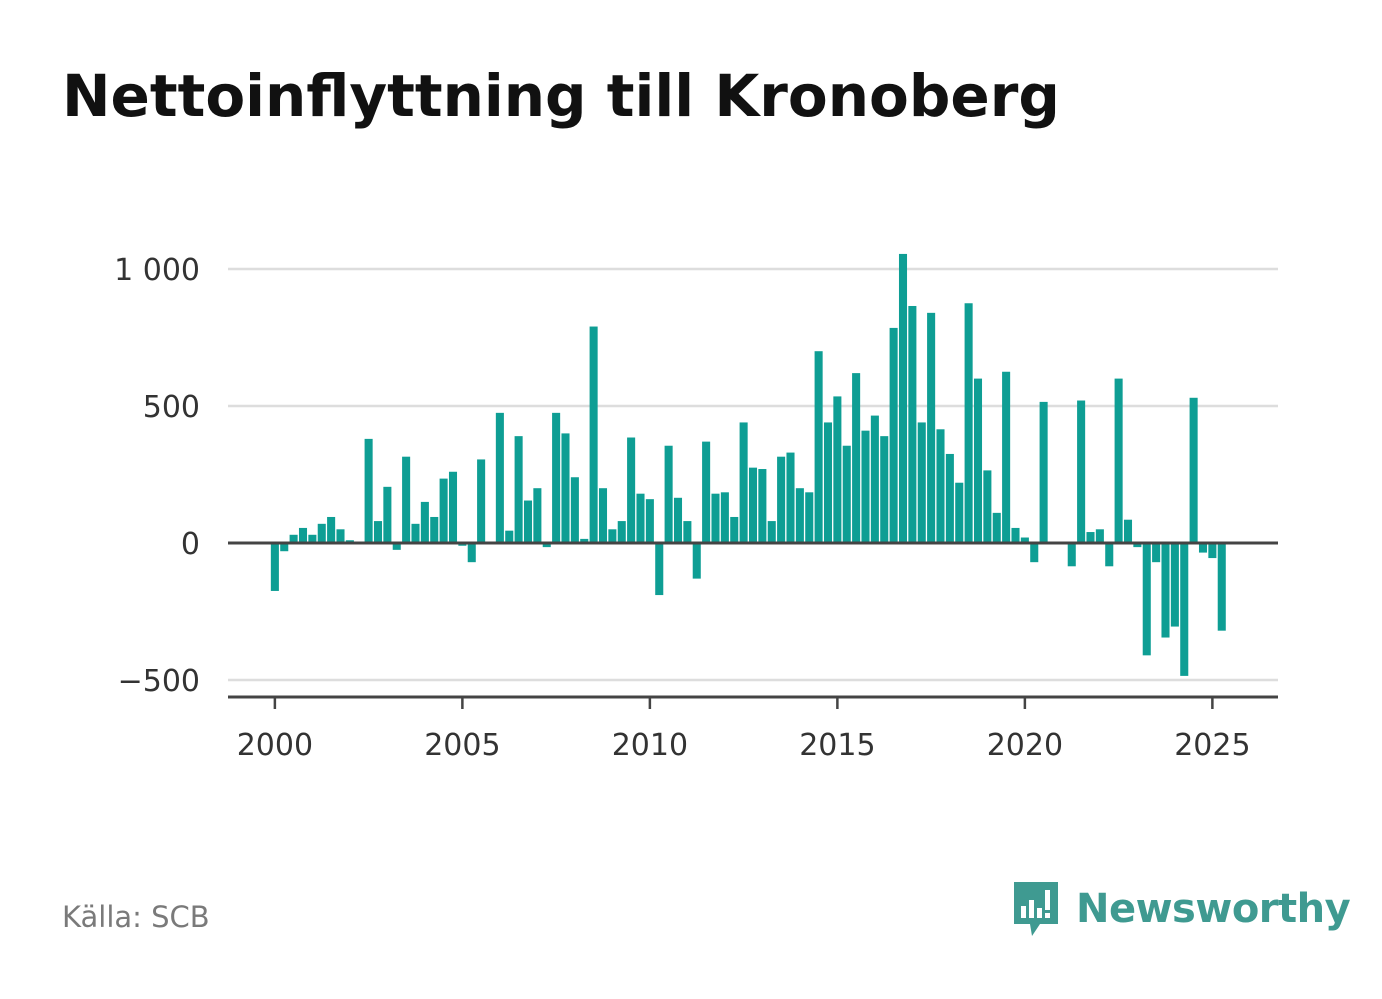 Image resolution: width=1382 pixels, height=999 pixels. Describe the element at coordinates (275, 745) in the screenshot. I see `x-tick-label: 2000` at that location.